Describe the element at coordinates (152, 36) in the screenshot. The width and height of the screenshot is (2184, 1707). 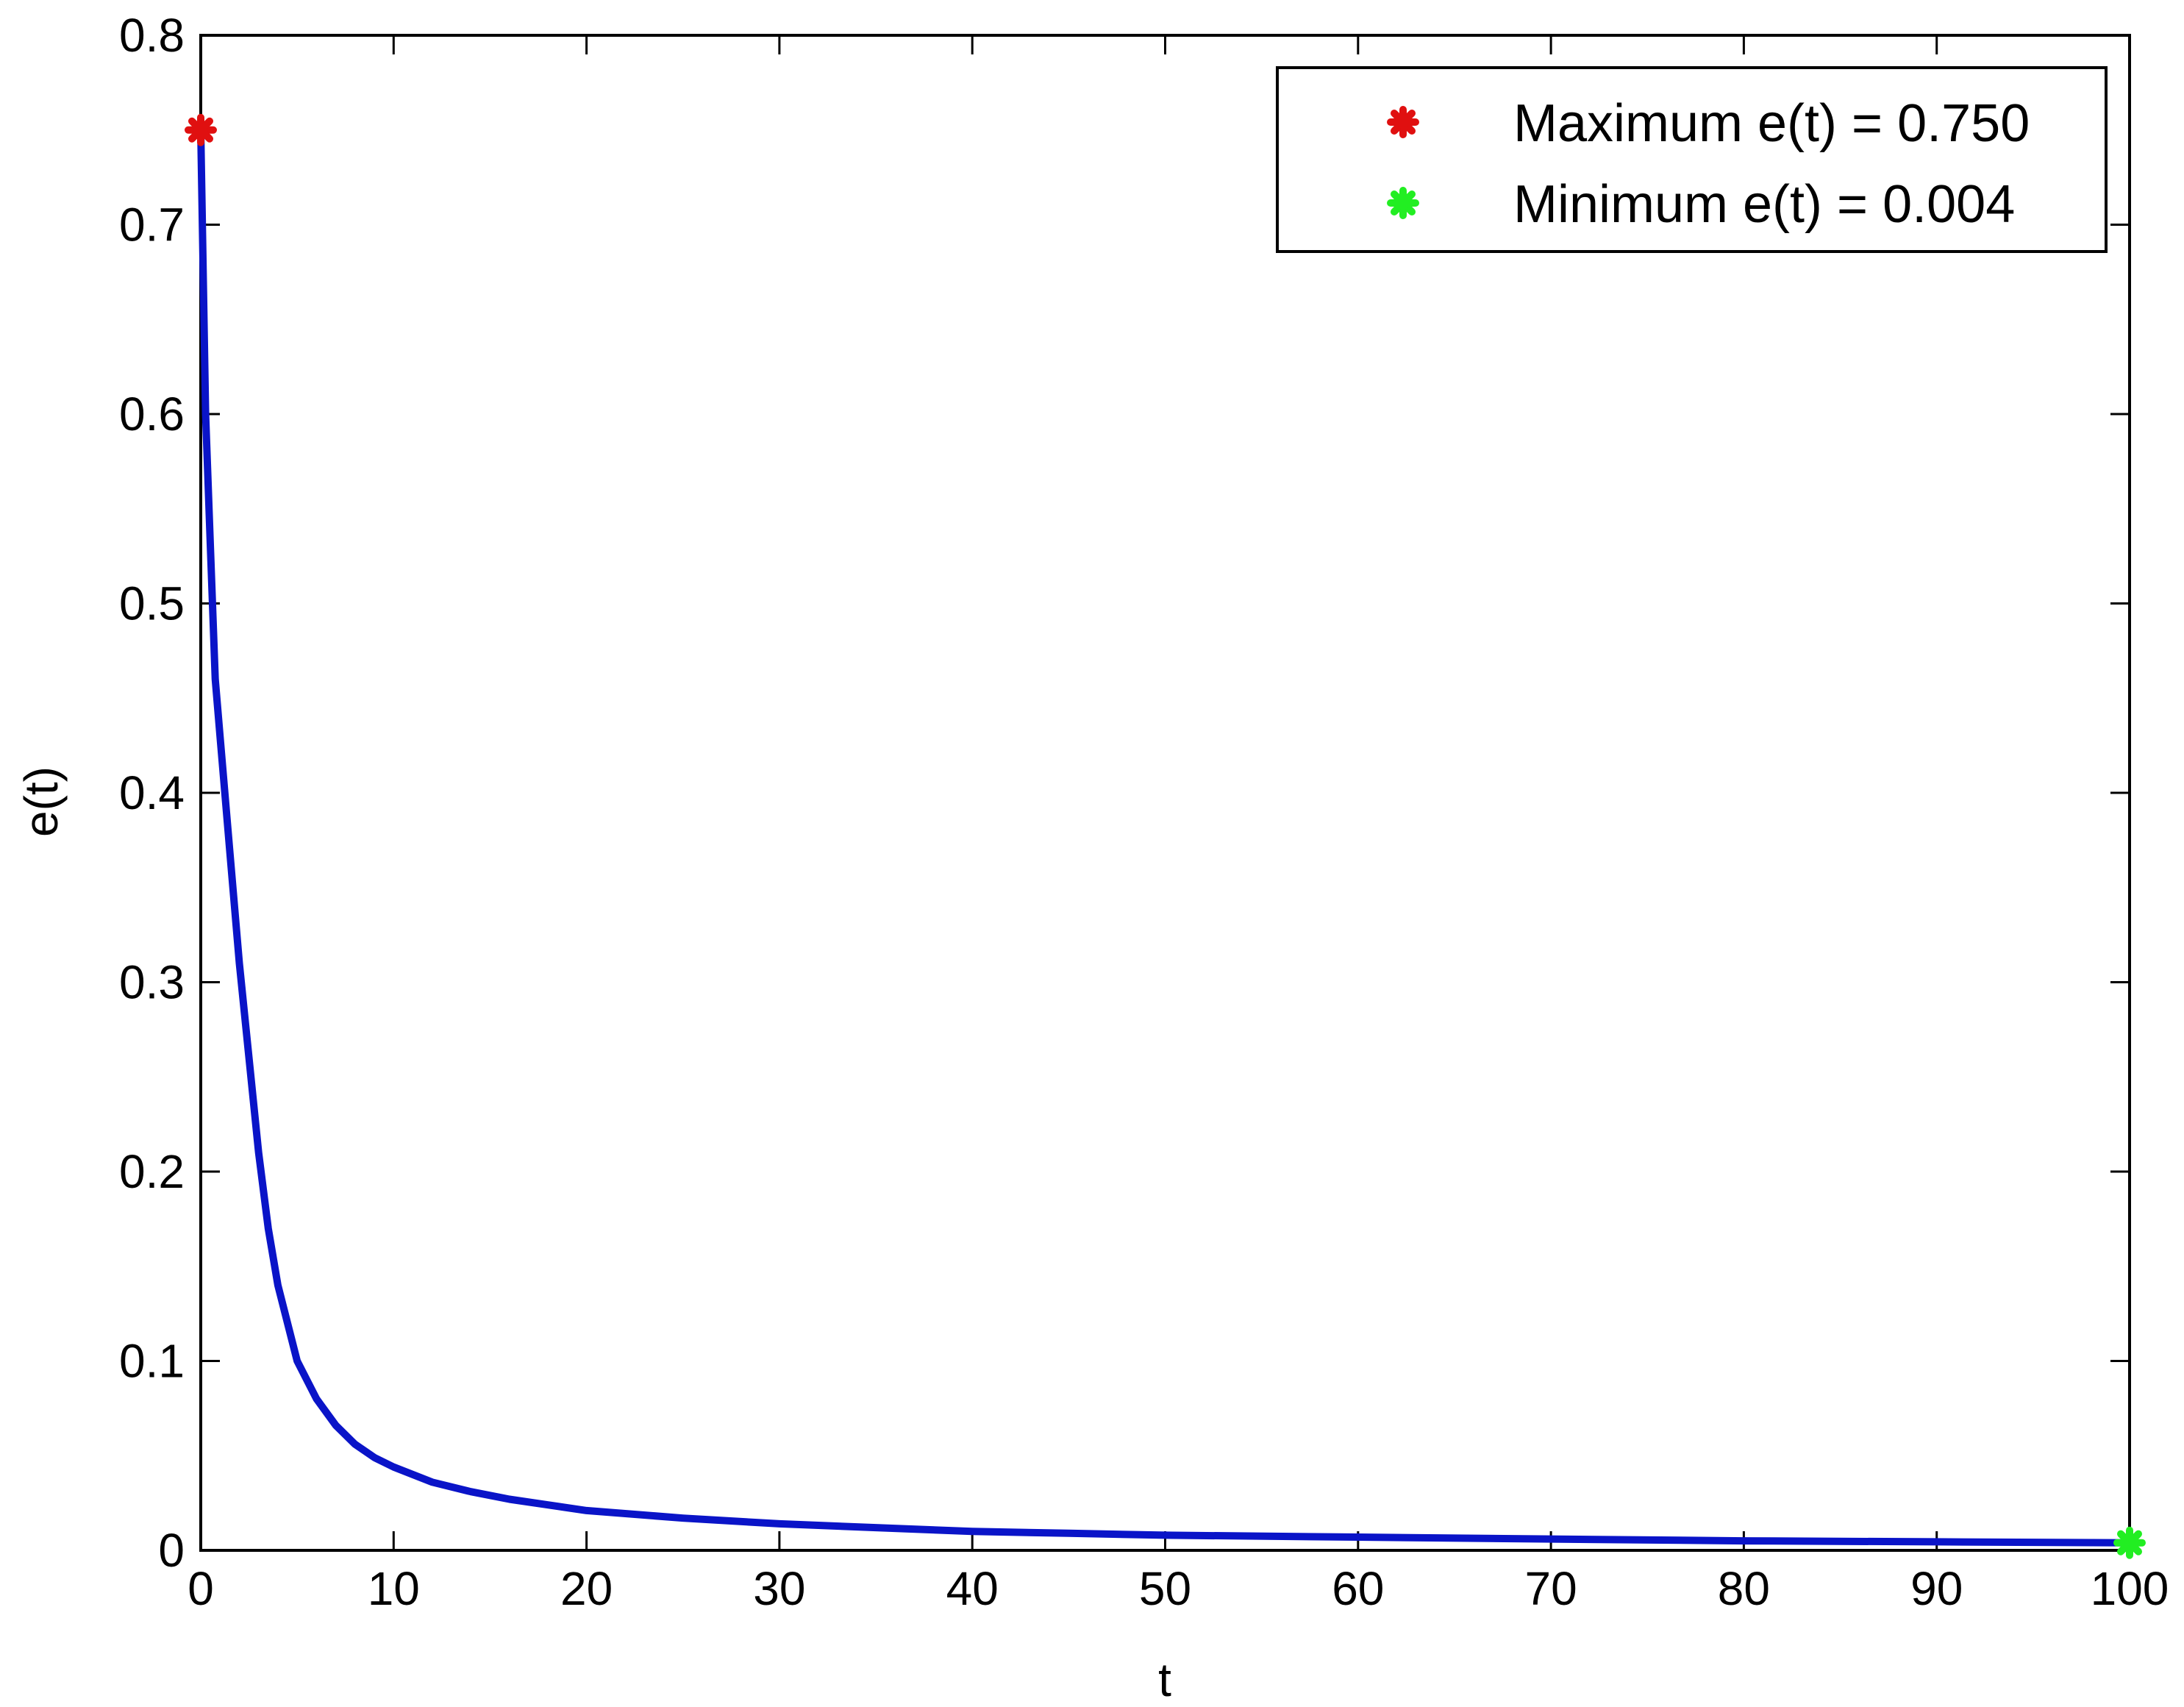
I see `y-tick-label: 0.8` at that location.